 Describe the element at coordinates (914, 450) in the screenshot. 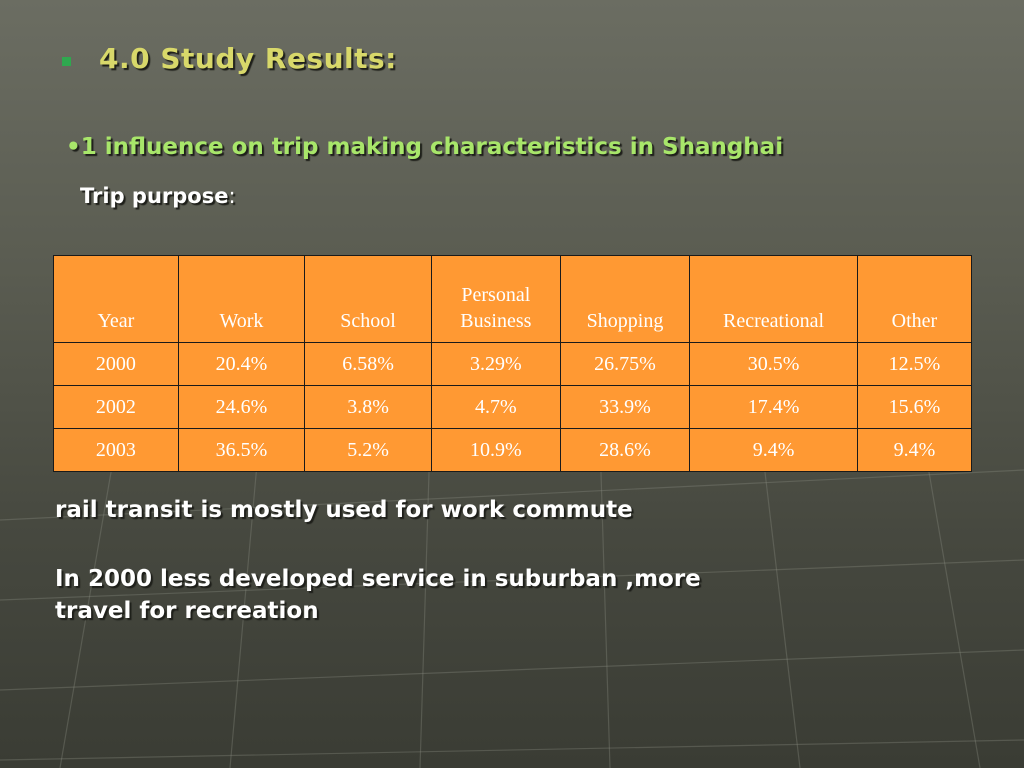

I see `cell-other: 9.4%` at that location.